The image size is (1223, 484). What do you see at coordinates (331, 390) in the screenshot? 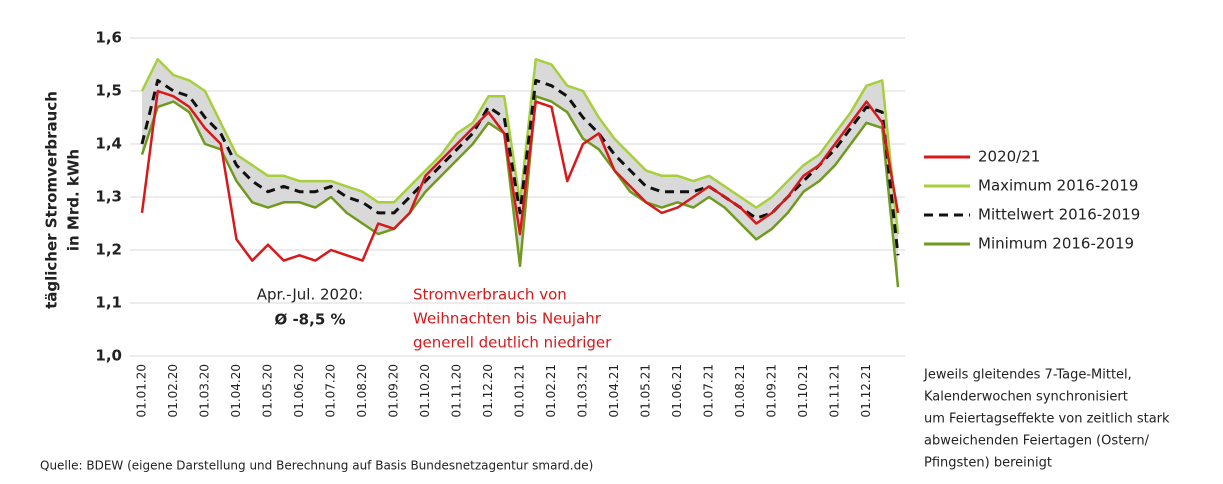
I see `x-tick-label: 01.07.20` at bounding box center [331, 390].